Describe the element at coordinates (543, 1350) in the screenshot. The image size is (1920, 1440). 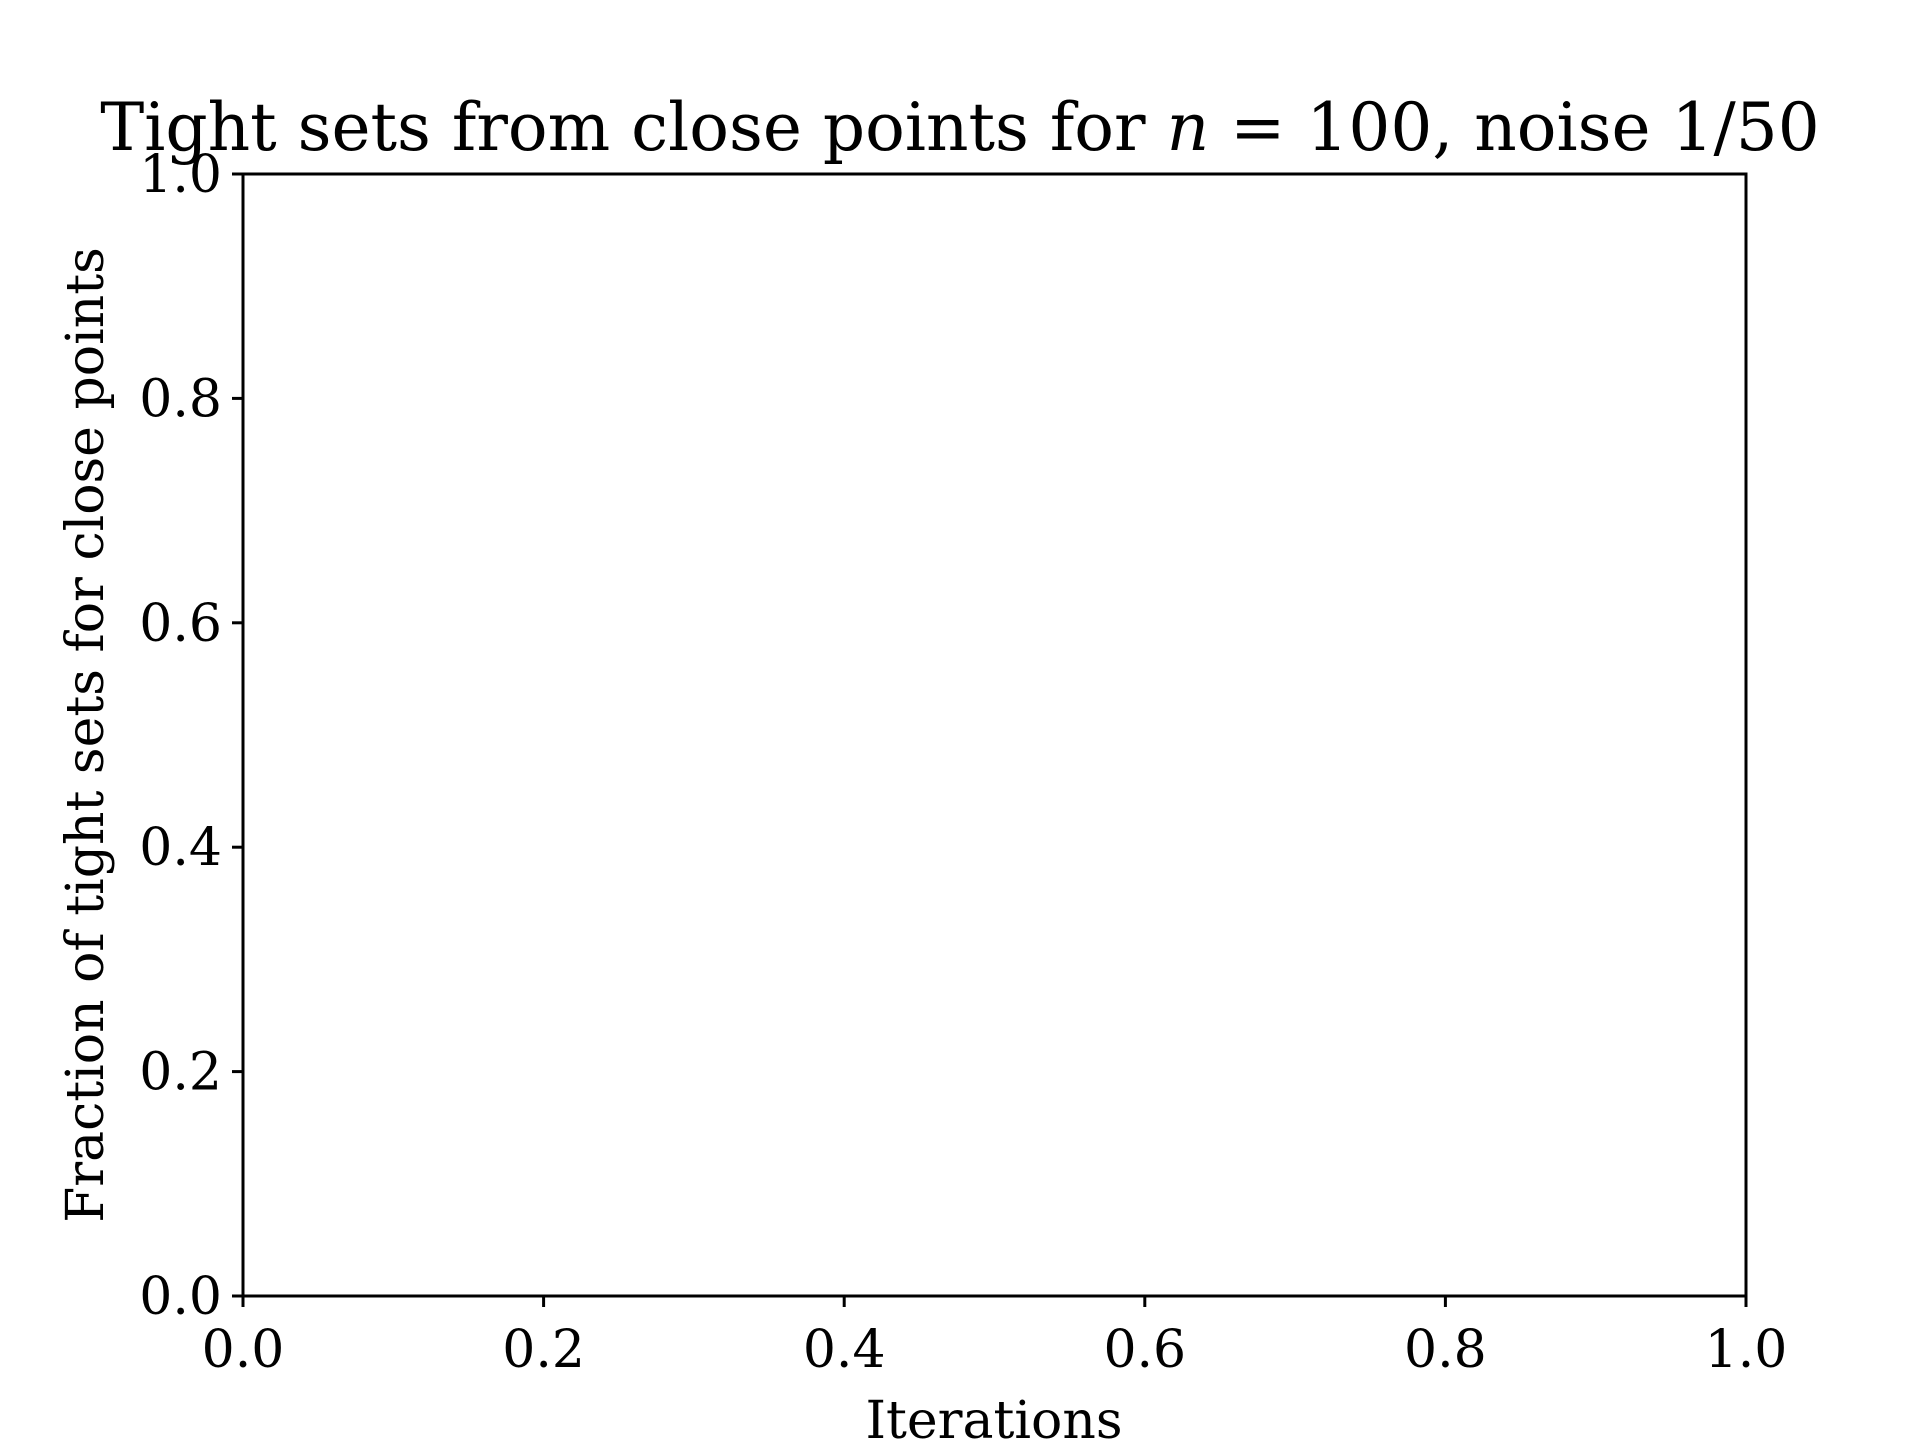
I see `x-tick-label: 0.2` at that location.